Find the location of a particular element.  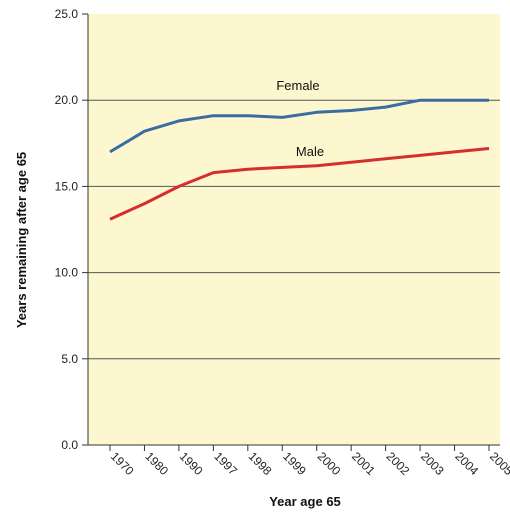

y-tick-label: 10.0 is located at coordinates (67, 273).